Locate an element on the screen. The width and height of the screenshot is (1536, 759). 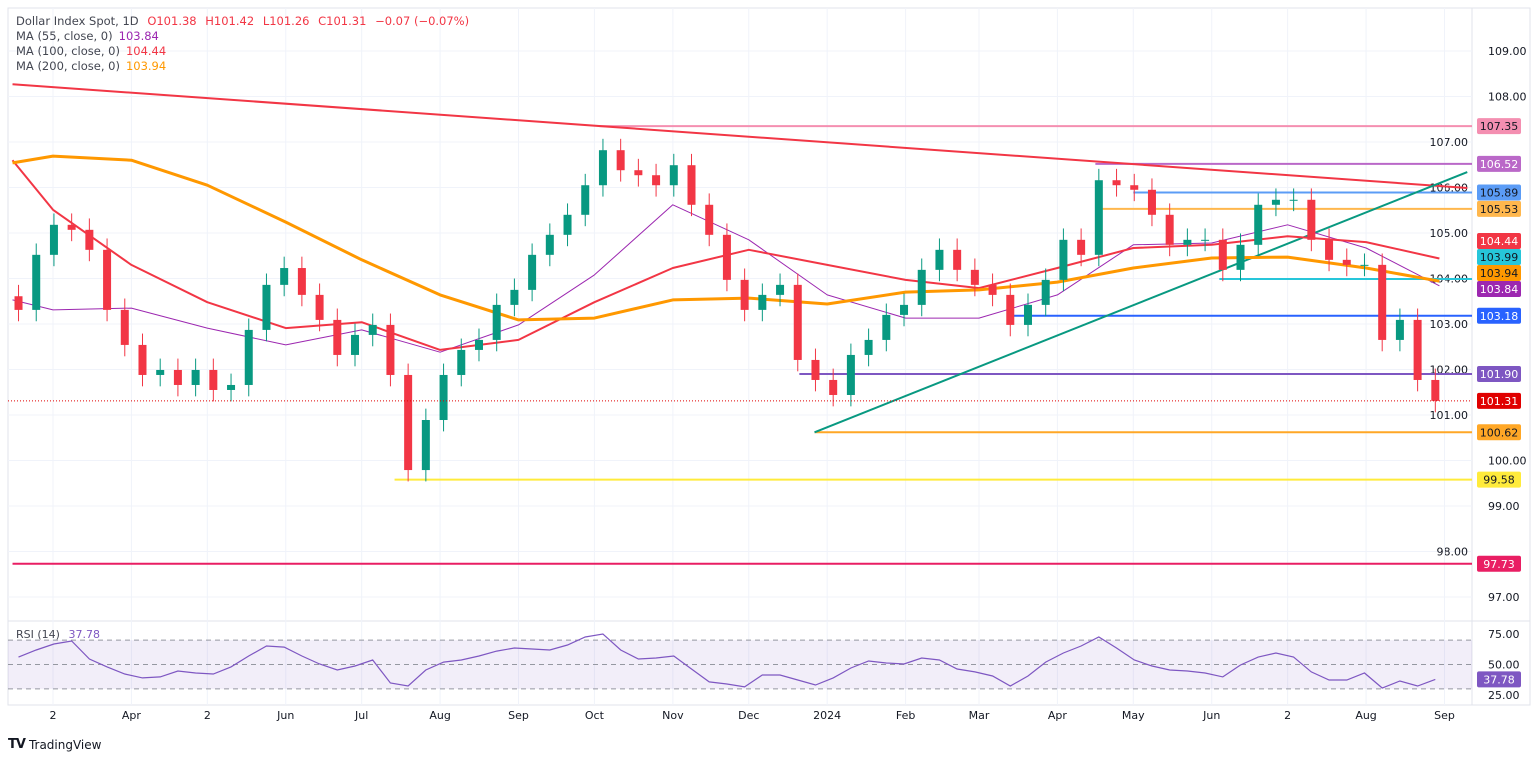
price-tick-label: 105.00 is located at coordinates (1449, 233).